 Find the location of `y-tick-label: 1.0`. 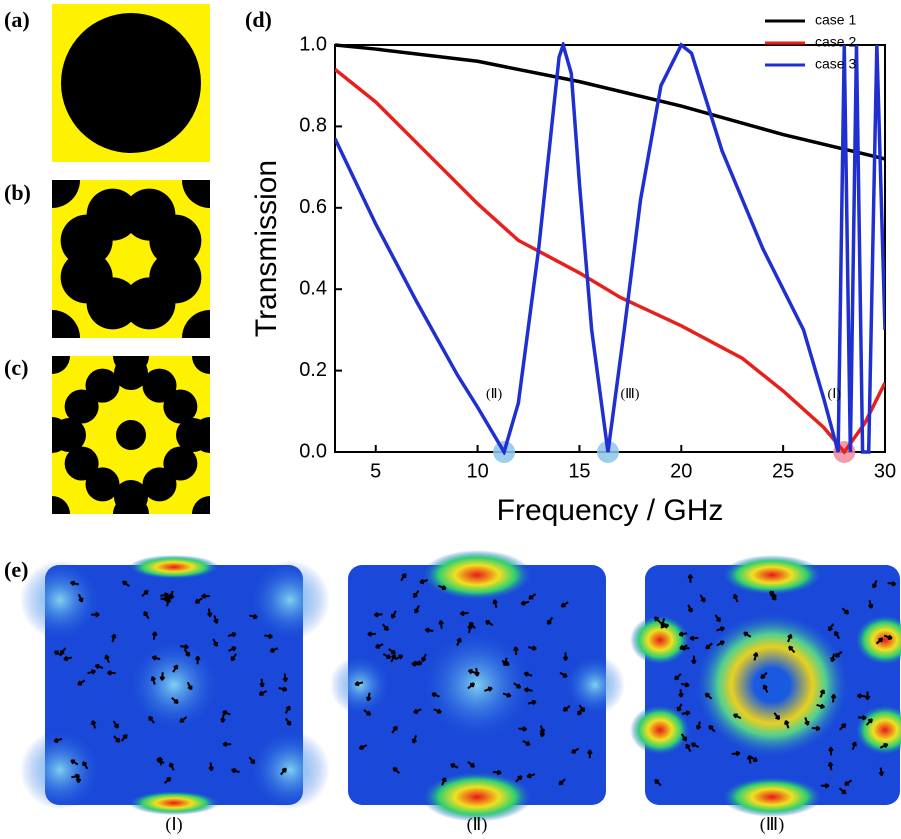

y-tick-label: 1.0 is located at coordinates (313, 44).